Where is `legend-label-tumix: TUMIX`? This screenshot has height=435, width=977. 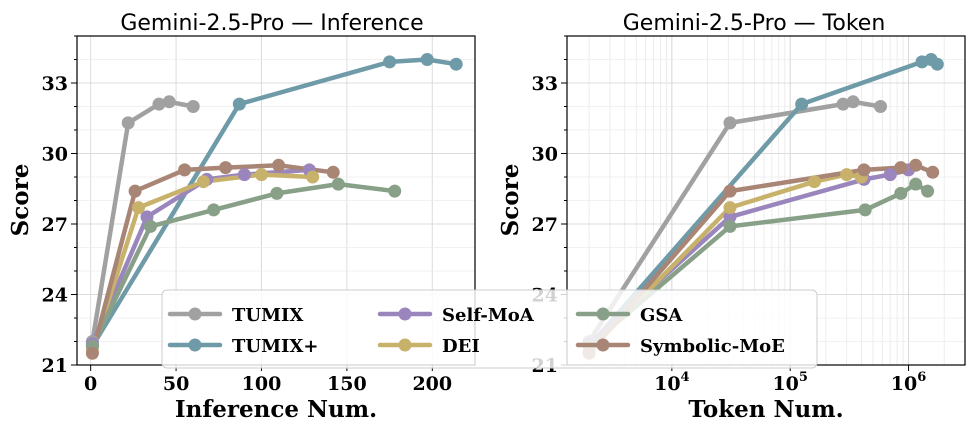
legend-label-tumix: TUMIX is located at coordinates (267, 315).